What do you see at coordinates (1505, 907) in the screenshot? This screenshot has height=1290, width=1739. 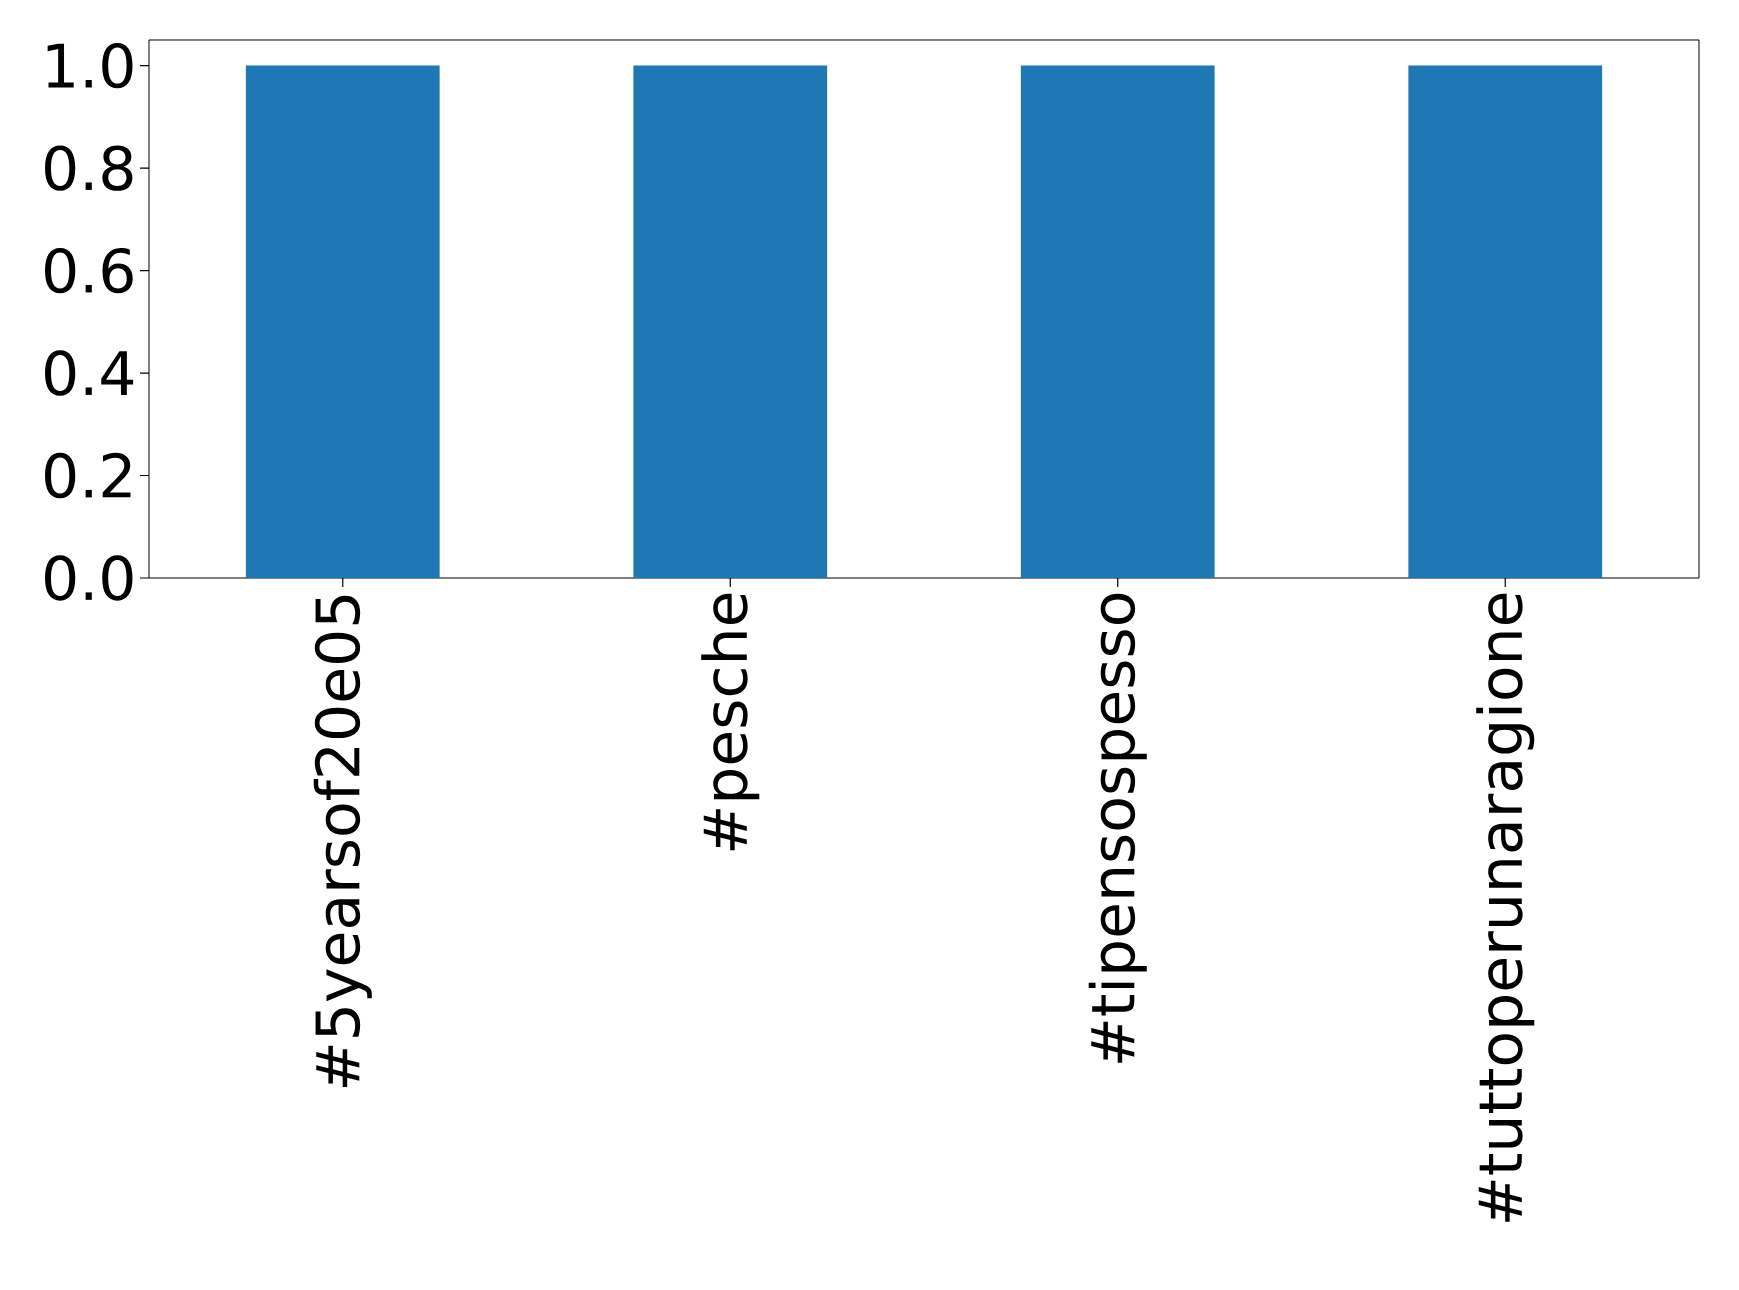 I see `x-tick-label: #tuttoperunaragione` at bounding box center [1505, 907].